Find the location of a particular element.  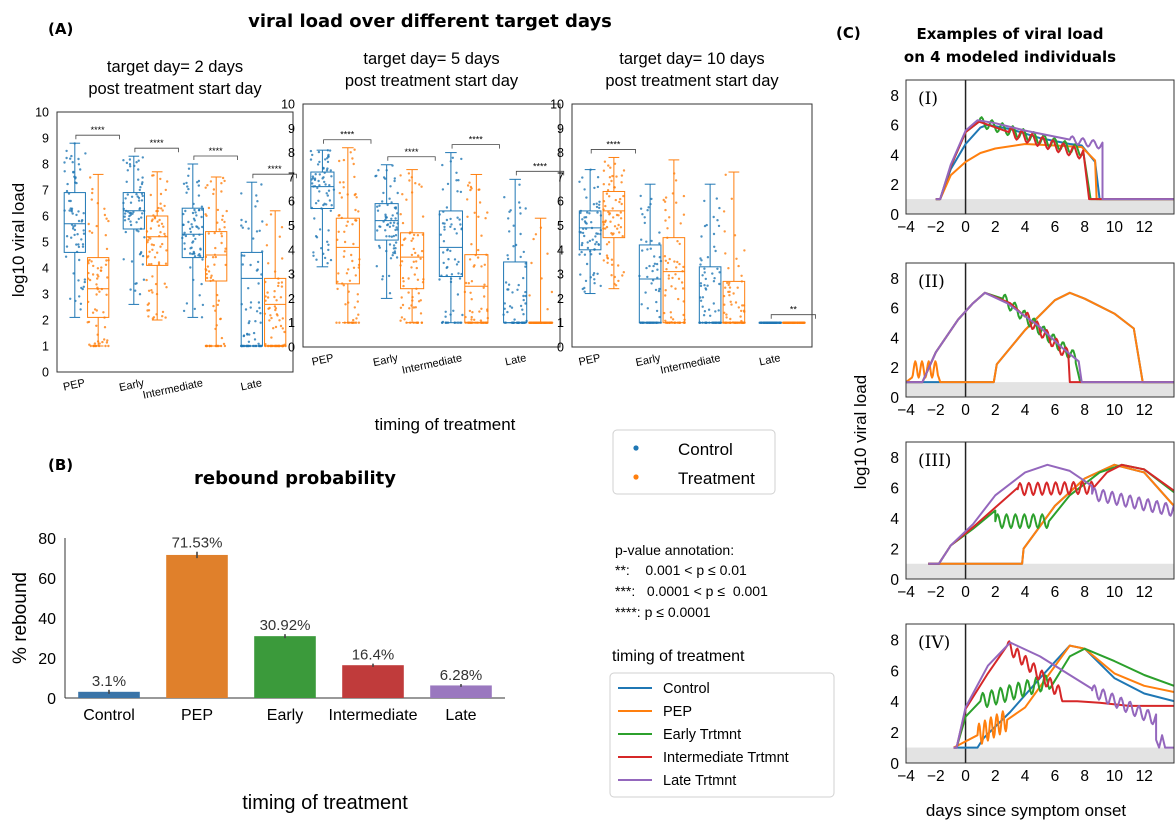

bar-x-tick-label: Intermediate is located at coordinates (373, 715).